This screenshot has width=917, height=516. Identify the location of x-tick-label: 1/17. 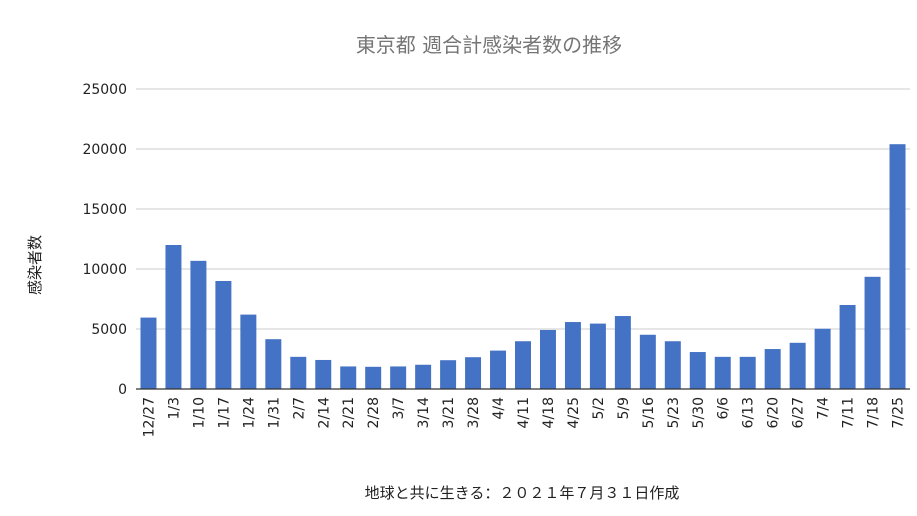
(224, 412).